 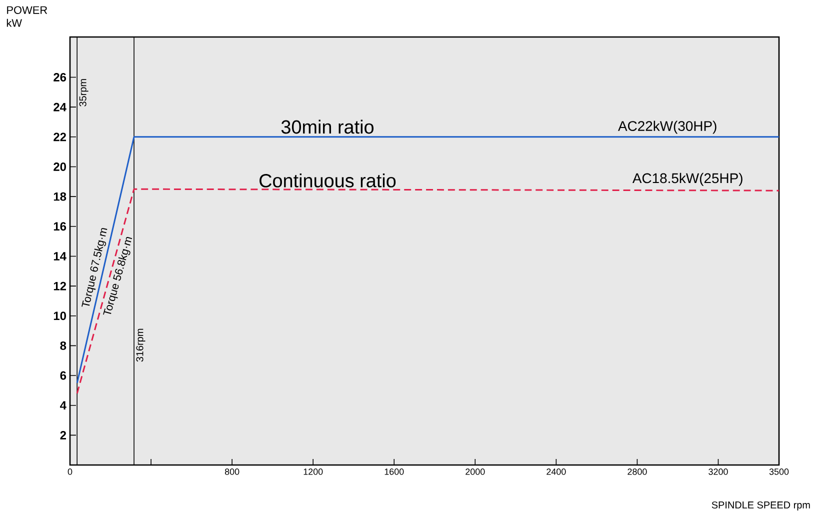 What do you see at coordinates (687, 179) in the screenshot?
I see `annotation: AC18.5kW(25HP)` at bounding box center [687, 179].